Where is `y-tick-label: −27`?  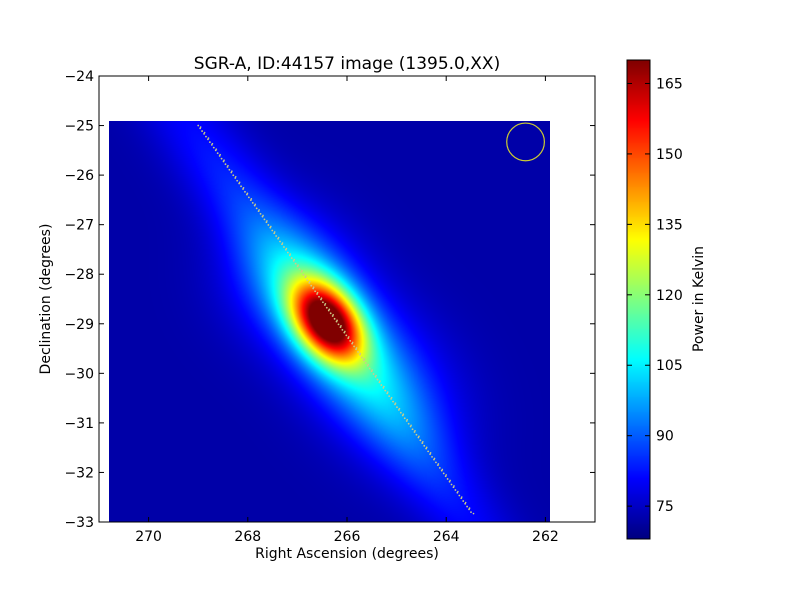 y-tick-label: −27 is located at coordinates (79, 226).